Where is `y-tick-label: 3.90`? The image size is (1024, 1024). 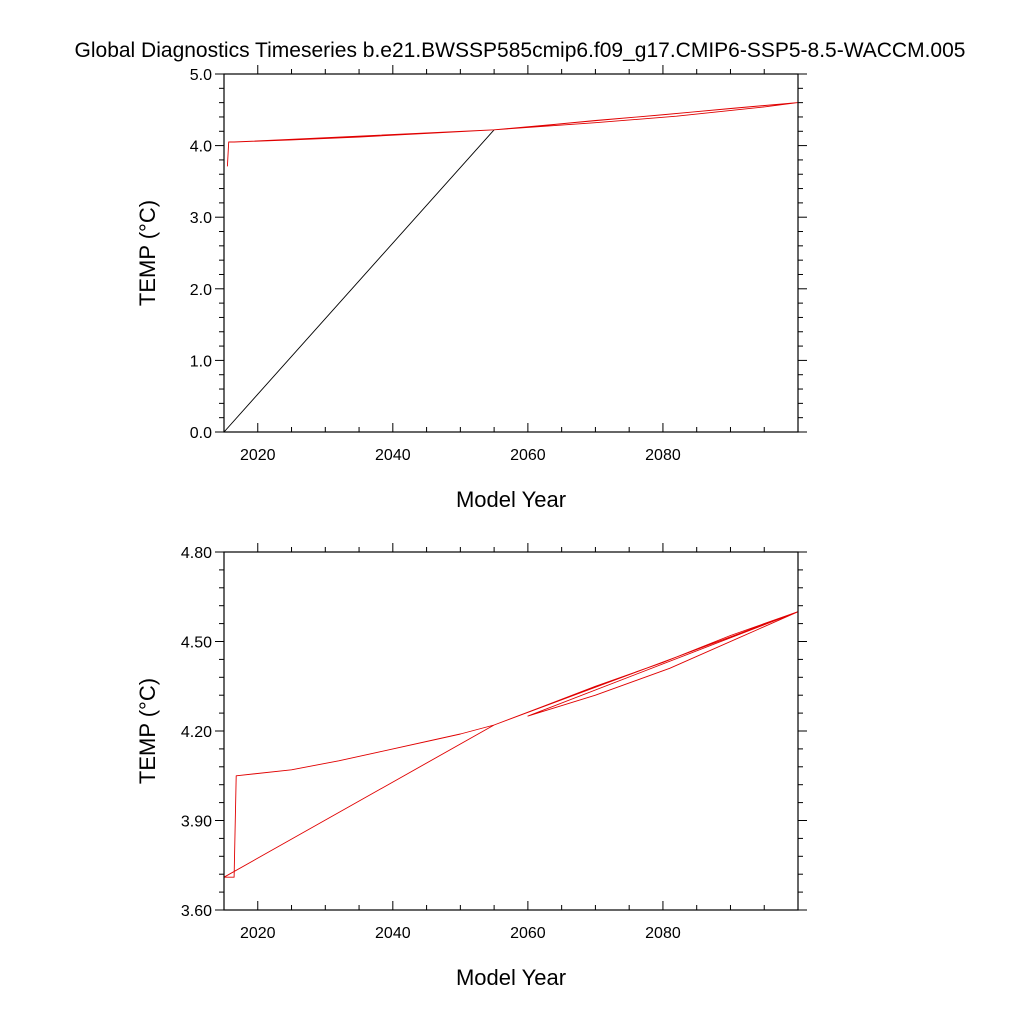
y-tick-label: 3.90 is located at coordinates (196, 822).